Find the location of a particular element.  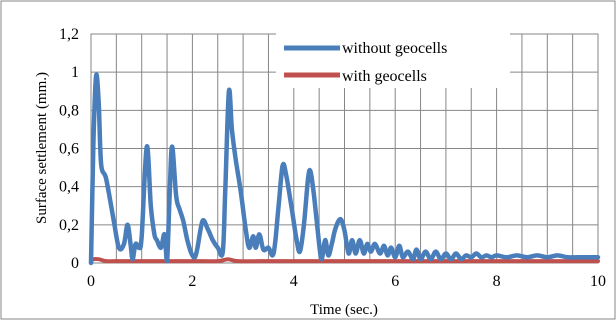

x-tick-label: 0 is located at coordinates (91, 281).